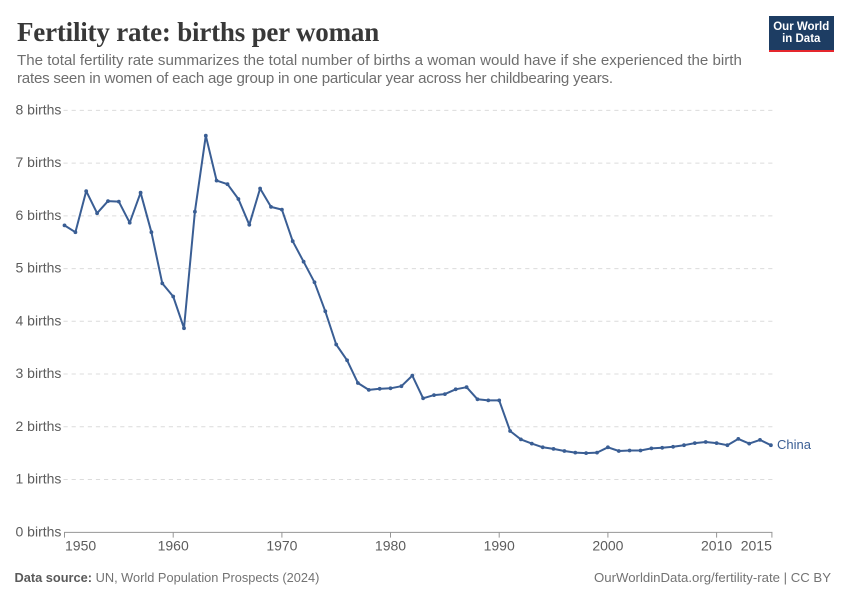  What do you see at coordinates (173, 545) in the screenshot?
I see `svg-text: 1960` at bounding box center [173, 545].